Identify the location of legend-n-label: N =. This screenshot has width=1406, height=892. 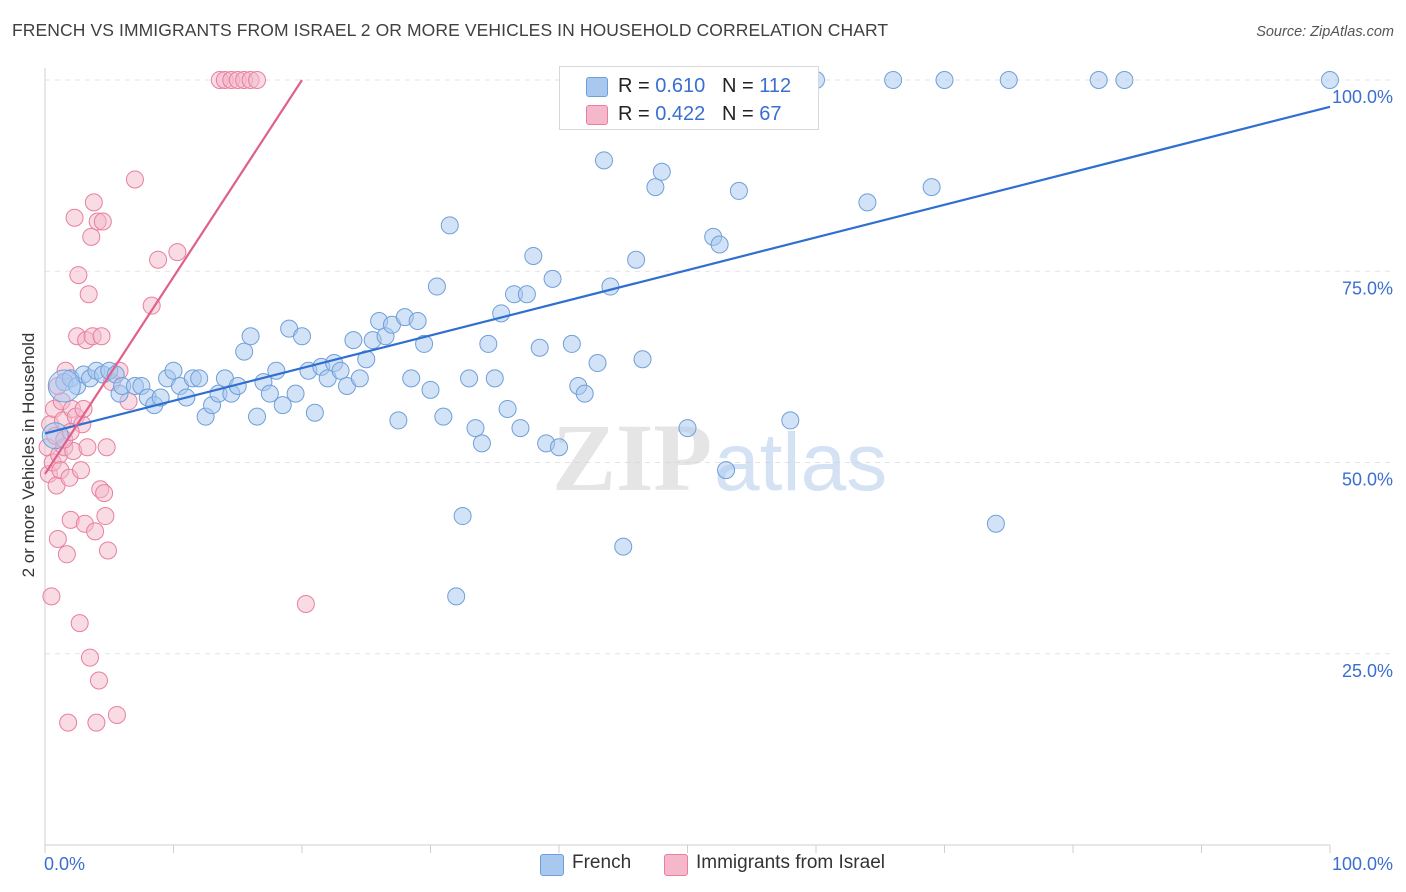
(740, 114).